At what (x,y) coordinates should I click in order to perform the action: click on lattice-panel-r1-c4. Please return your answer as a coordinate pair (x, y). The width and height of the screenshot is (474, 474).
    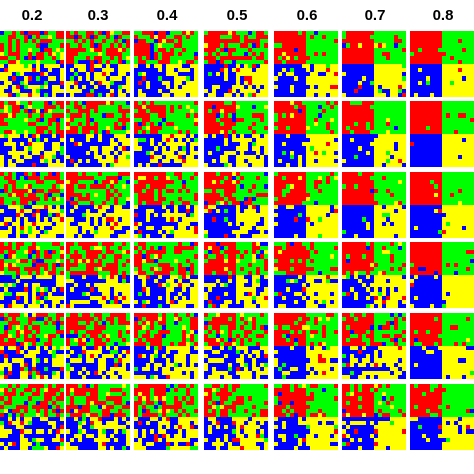
    Looking at the image, I should click on (236, 64).